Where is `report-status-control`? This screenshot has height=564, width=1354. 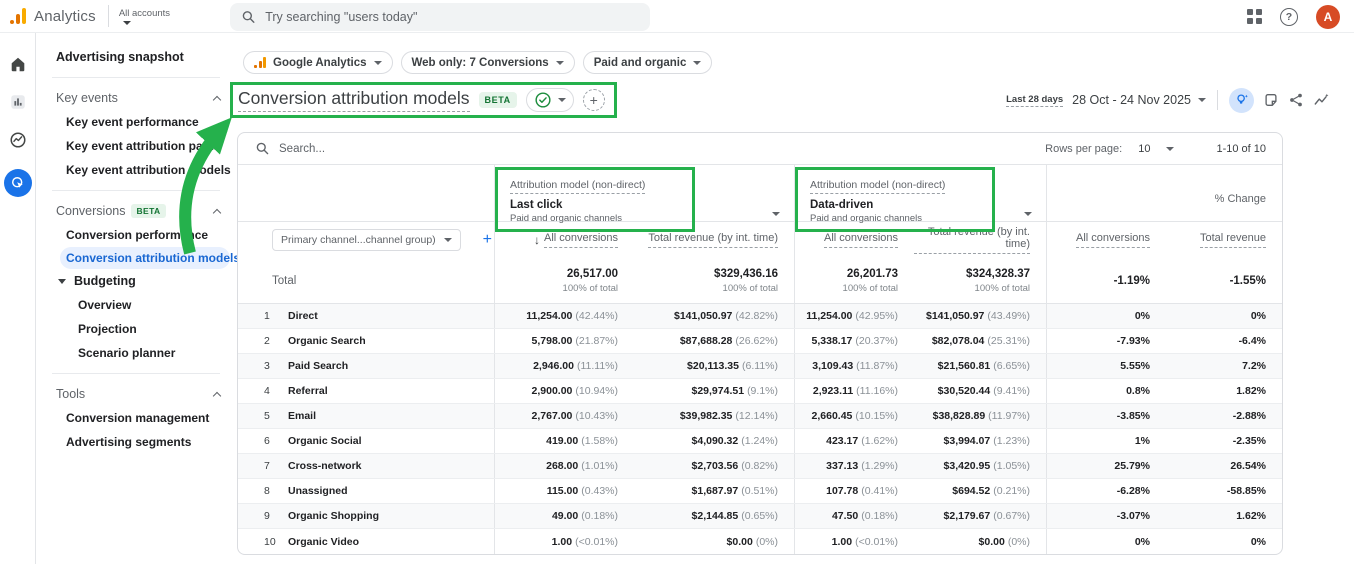
report-status-control is located at coordinates (549, 100).